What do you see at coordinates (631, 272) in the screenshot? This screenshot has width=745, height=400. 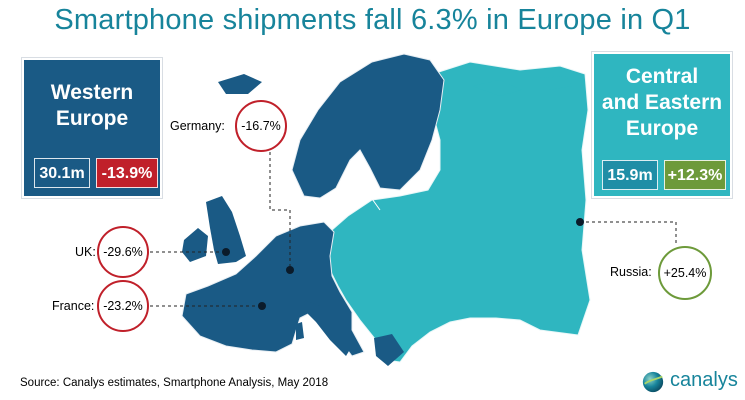 I see `russia-label: Russia:` at bounding box center [631, 272].